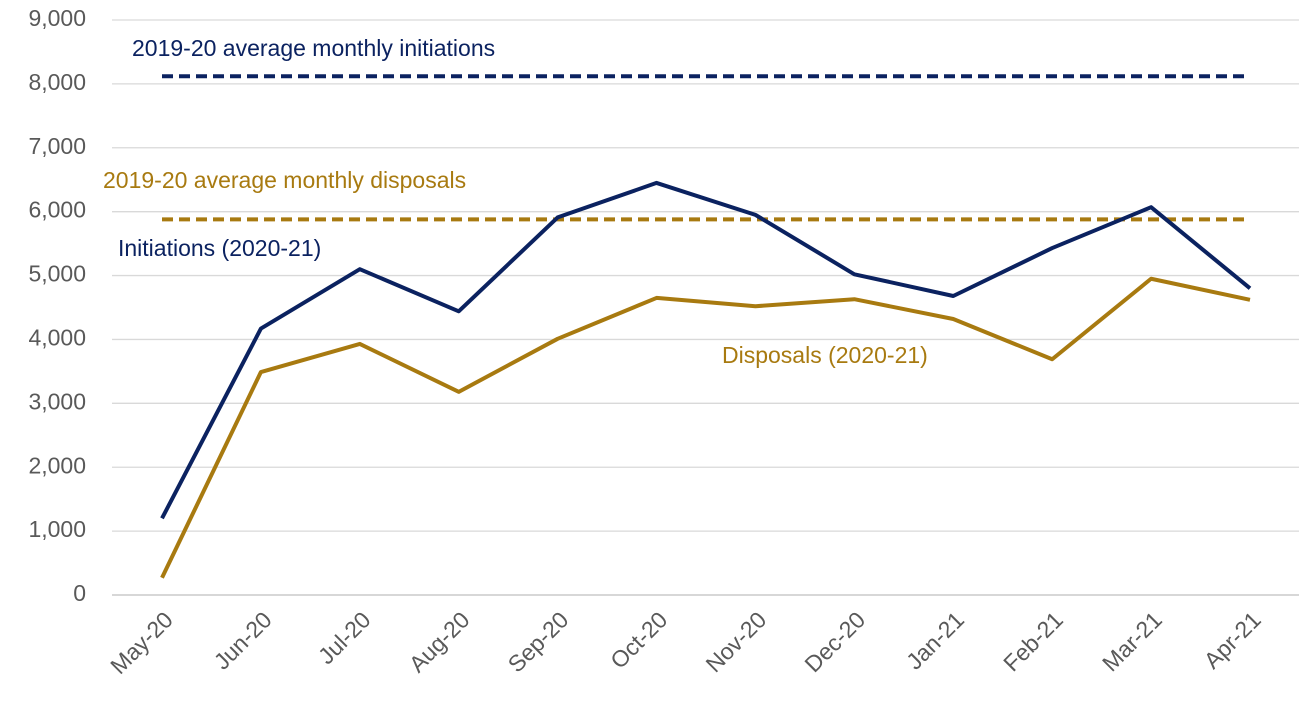  What do you see at coordinates (57, 146) in the screenshot?
I see `y-tick-label: 7,000` at bounding box center [57, 146].